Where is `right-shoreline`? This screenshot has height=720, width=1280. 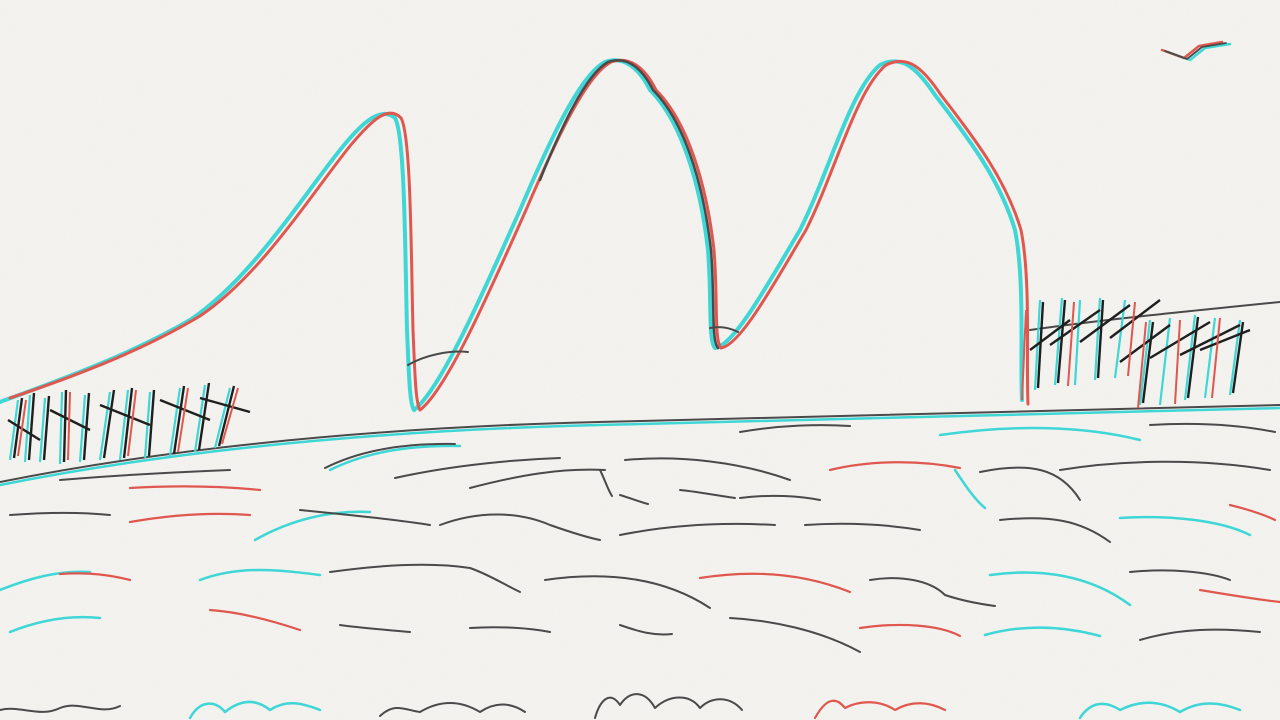 right-shoreline is located at coordinates (1154, 316).